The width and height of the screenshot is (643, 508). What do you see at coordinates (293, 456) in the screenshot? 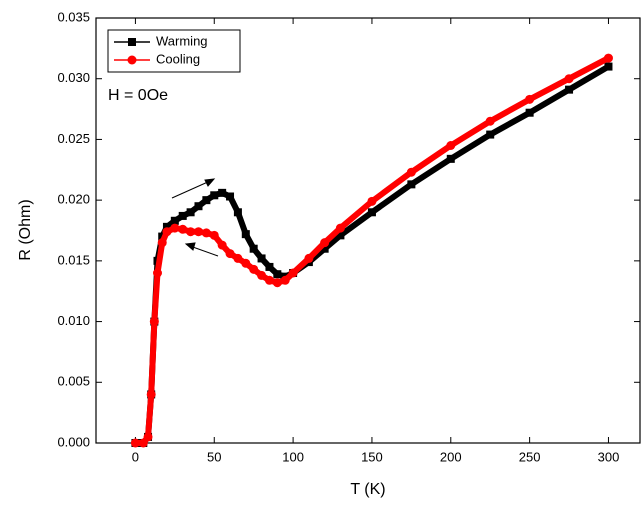
I see `x-tick-label: 100` at bounding box center [293, 456].